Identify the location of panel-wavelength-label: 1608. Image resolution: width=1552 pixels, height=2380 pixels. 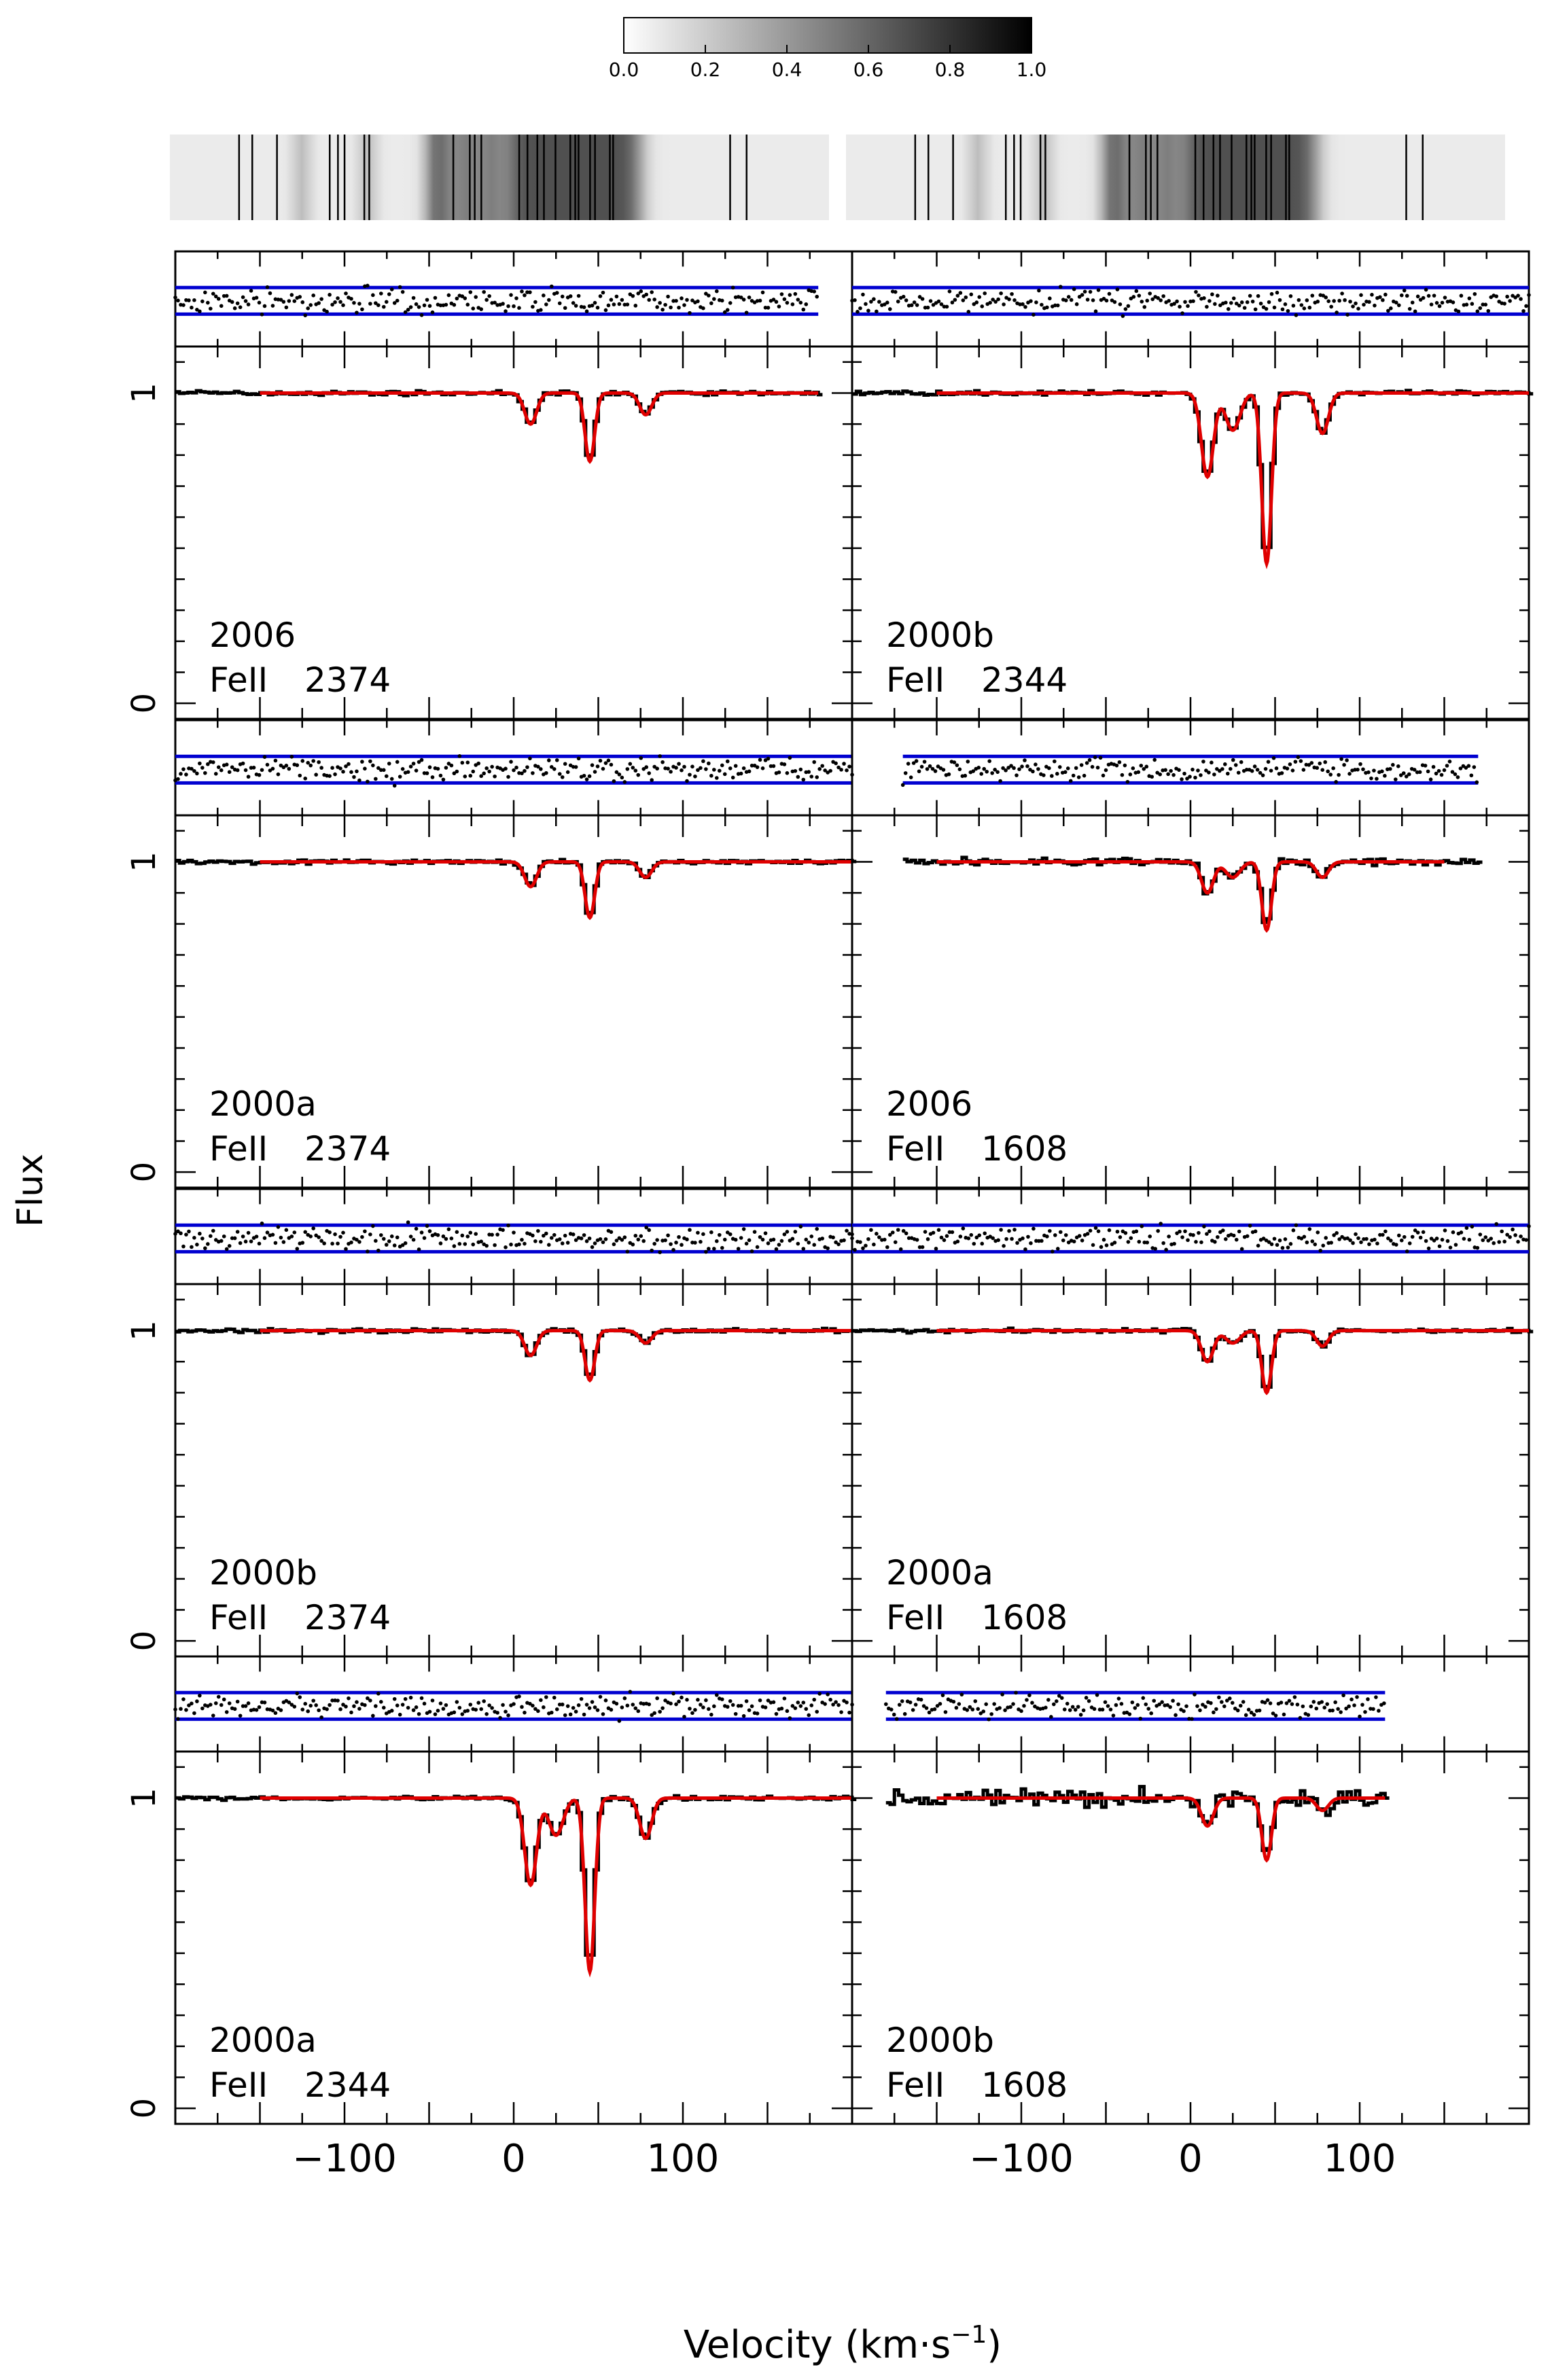
(1025, 1618).